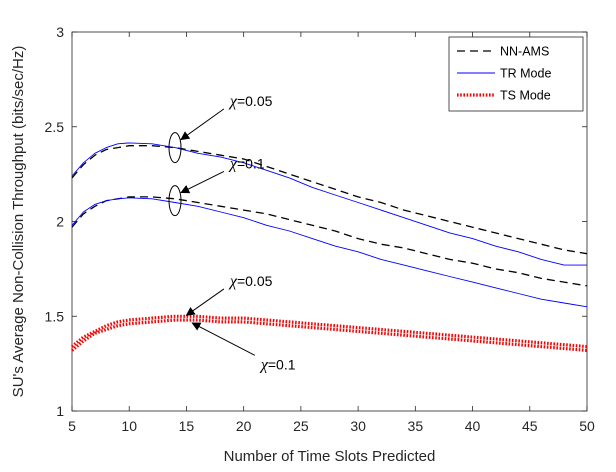 The image size is (616, 472). Describe the element at coordinates (244, 426) in the screenshot. I see `x-tick-label: 20` at that location.